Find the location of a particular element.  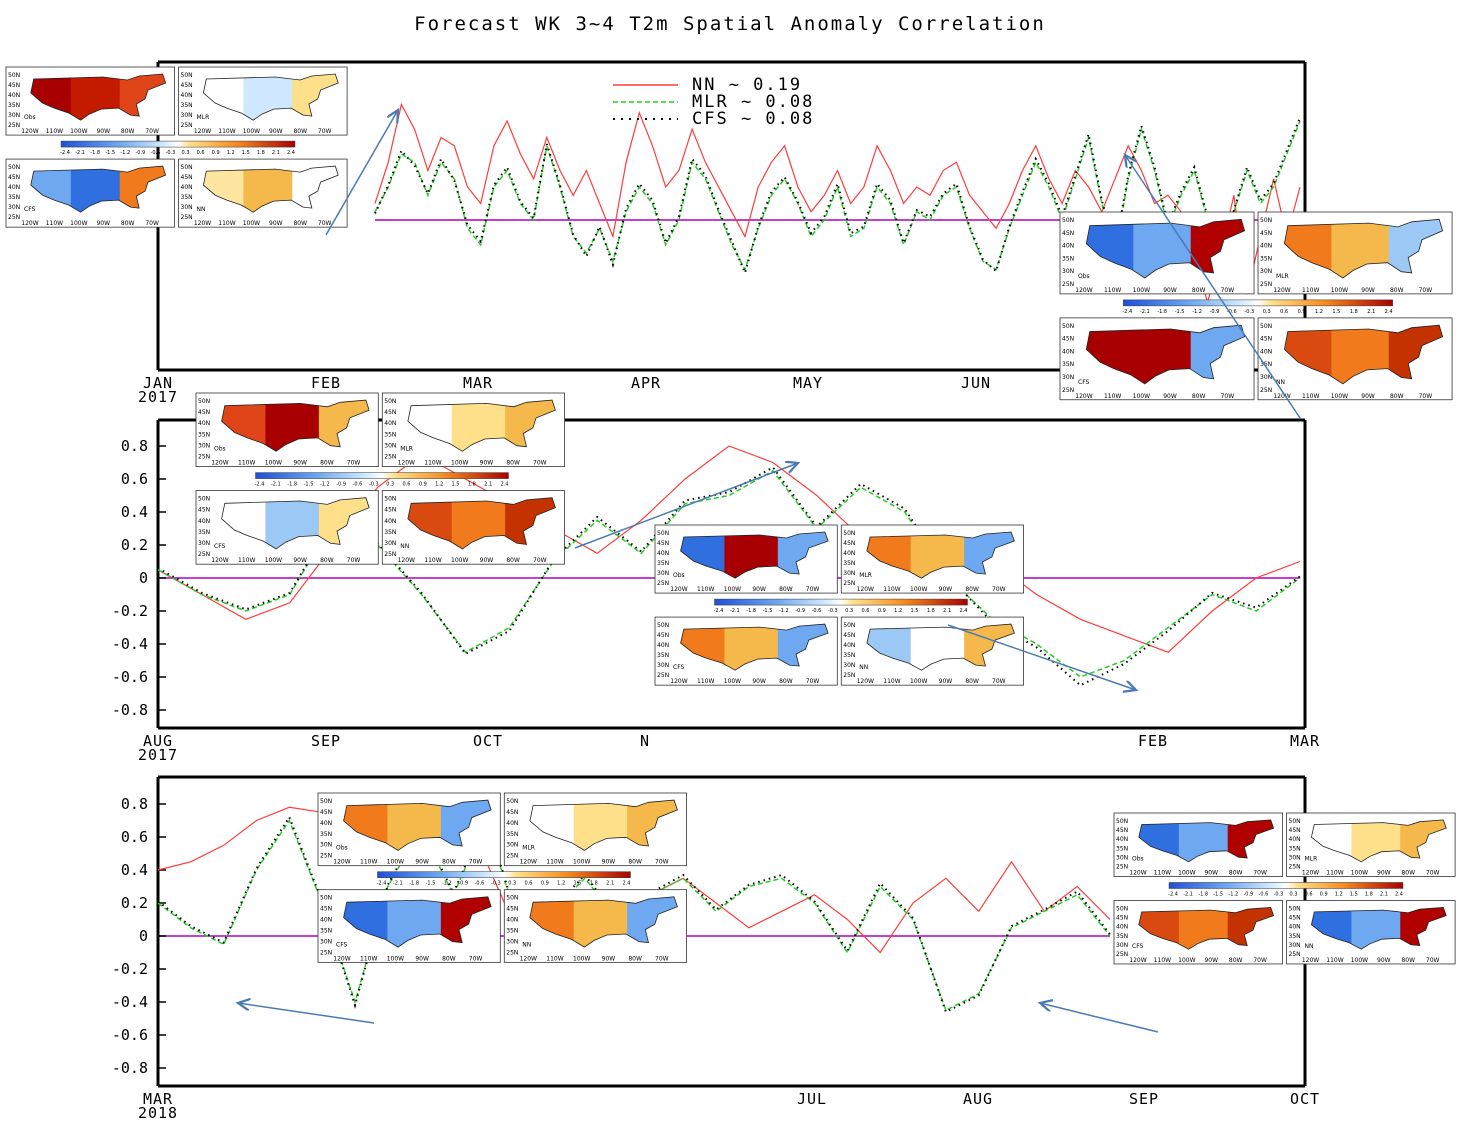

y-tick-label: 0.6 is located at coordinates (134, 479).